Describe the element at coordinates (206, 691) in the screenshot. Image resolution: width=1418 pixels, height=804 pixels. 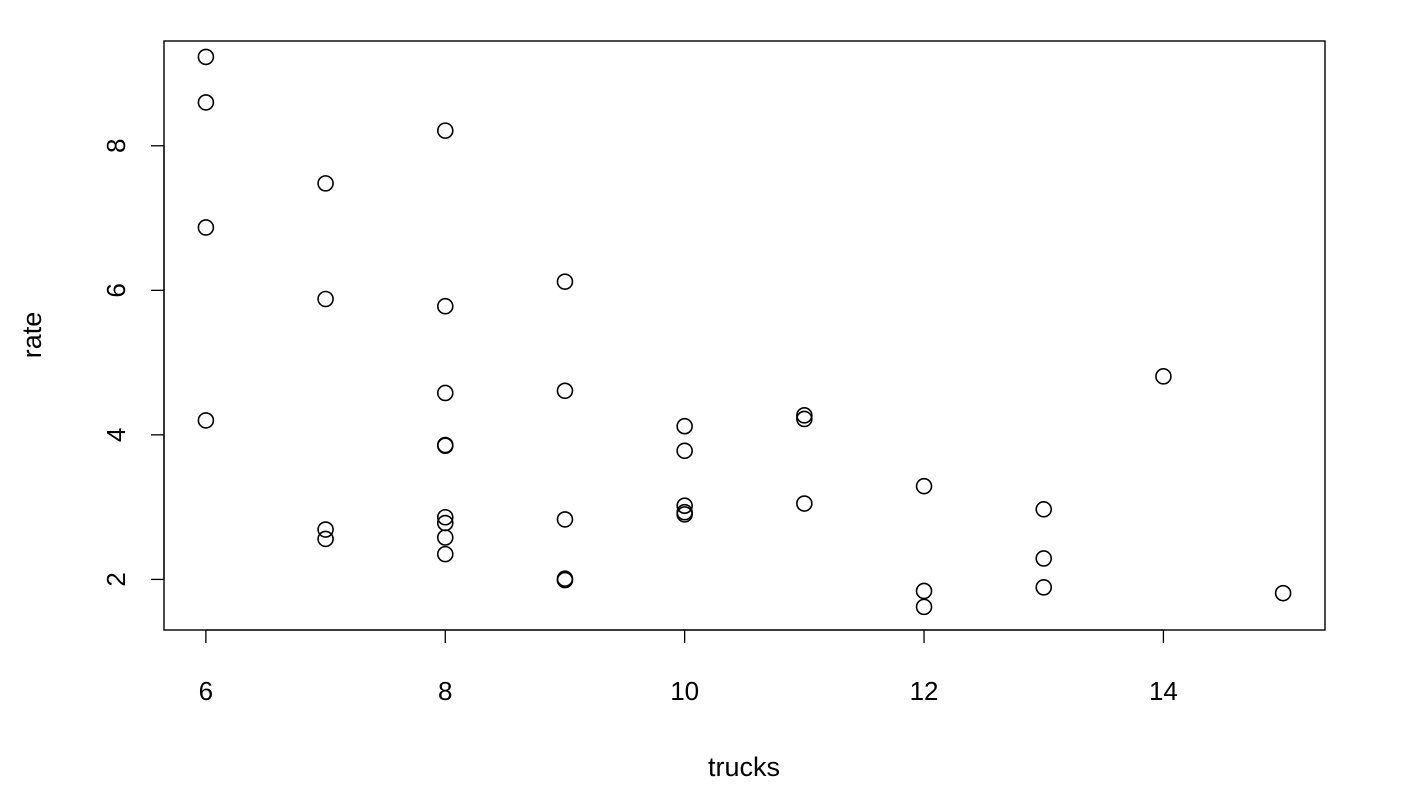
I see `x-tick-label: 6` at that location.